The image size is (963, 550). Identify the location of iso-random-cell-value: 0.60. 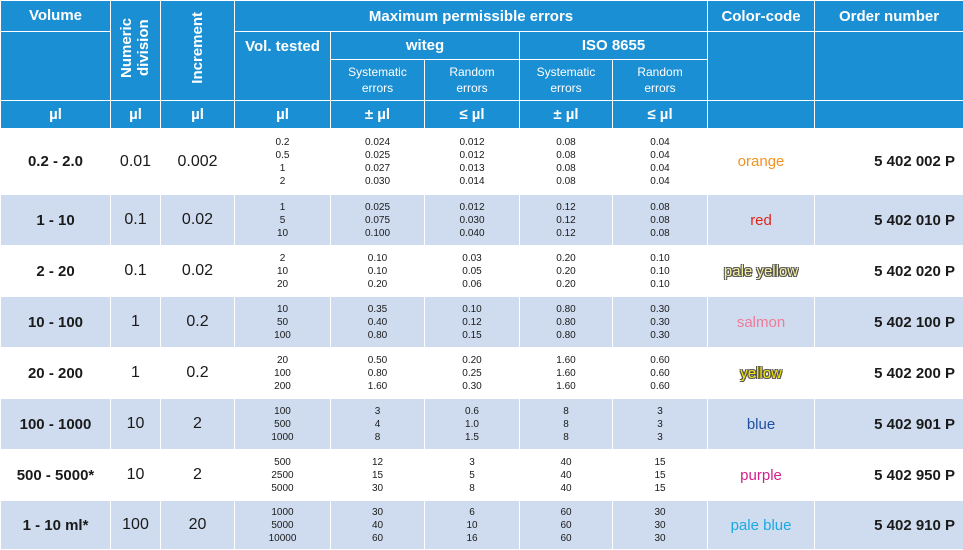
(660, 360).